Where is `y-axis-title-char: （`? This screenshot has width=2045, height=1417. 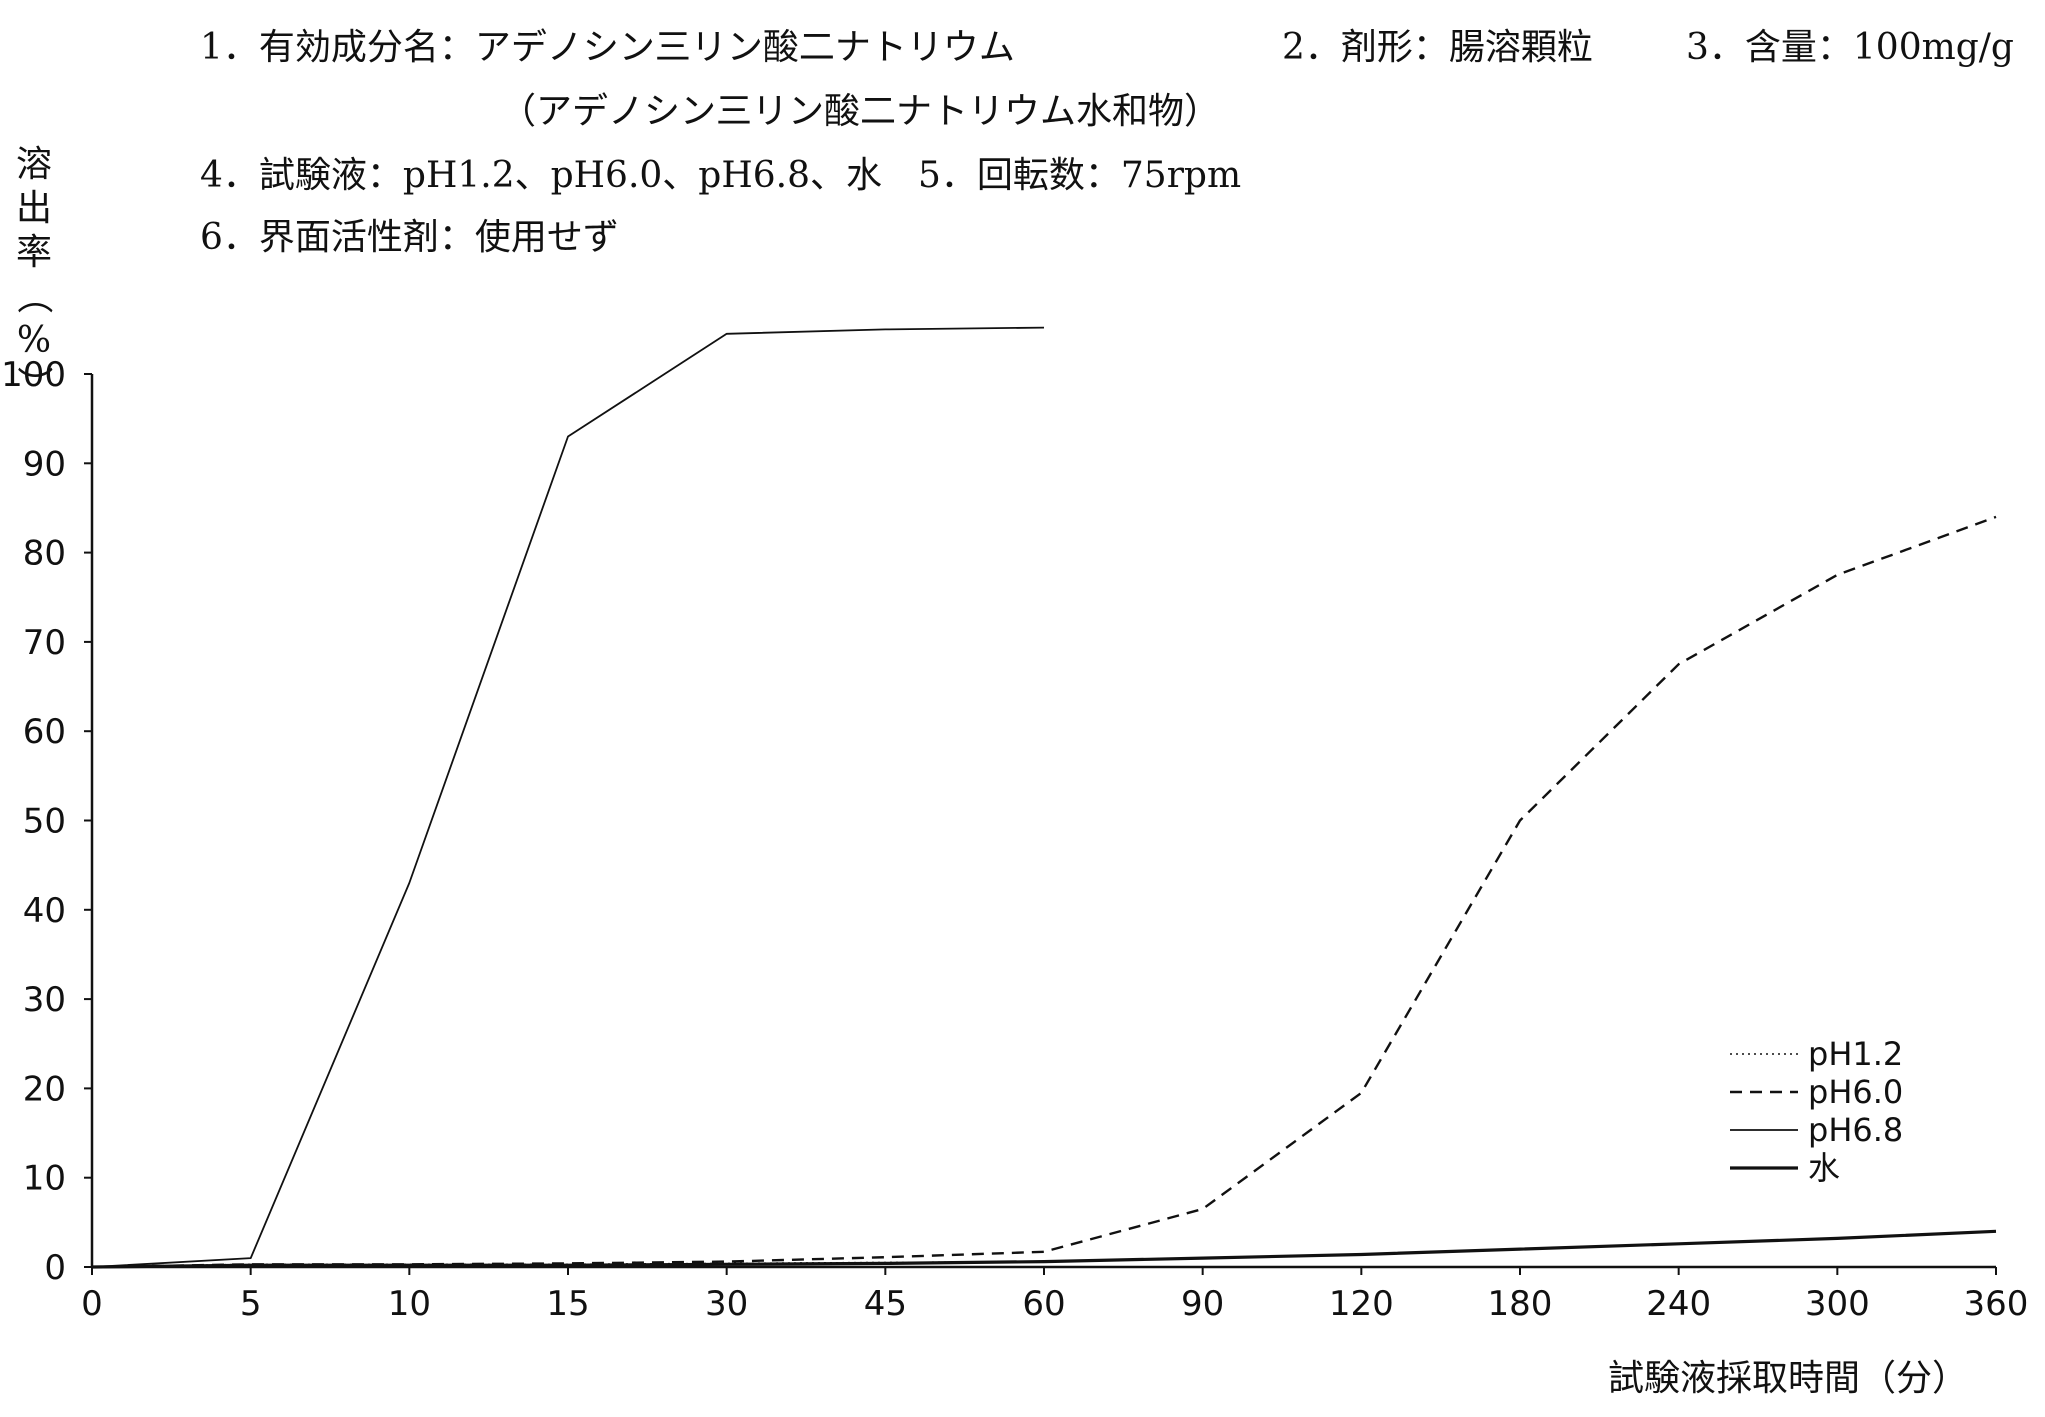 y-axis-title-char: （ is located at coordinates (33, 296).